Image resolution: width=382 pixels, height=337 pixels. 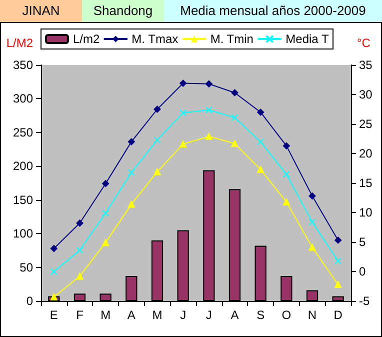 What do you see at coordinates (155, 39) in the screenshot?
I see `legend-label: M. Tmax` at bounding box center [155, 39].